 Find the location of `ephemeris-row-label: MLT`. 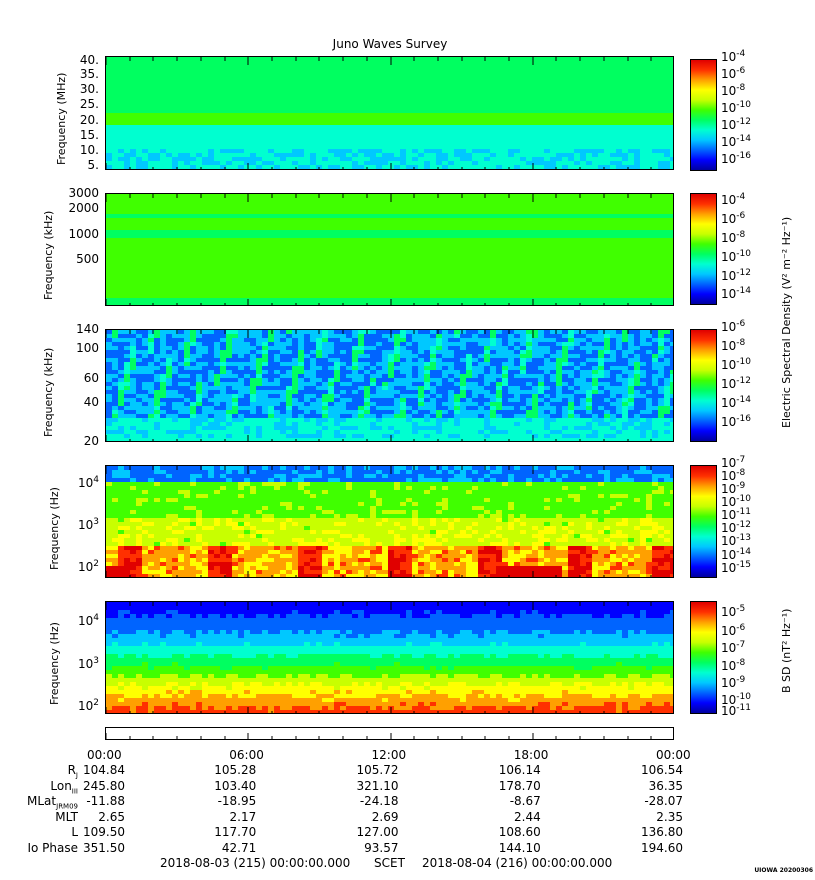

ephemeris-row-label: MLT is located at coordinates (66, 816).